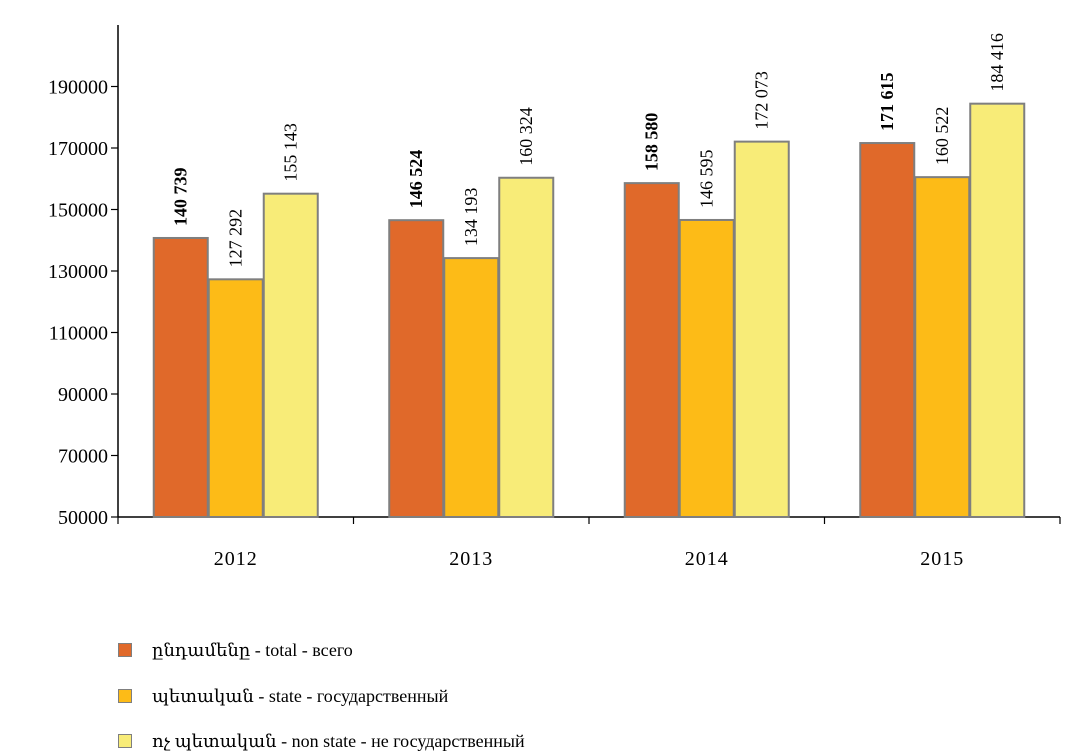  Describe the element at coordinates (83, 518) in the screenshot. I see `y-tick-label: 50000` at that location.